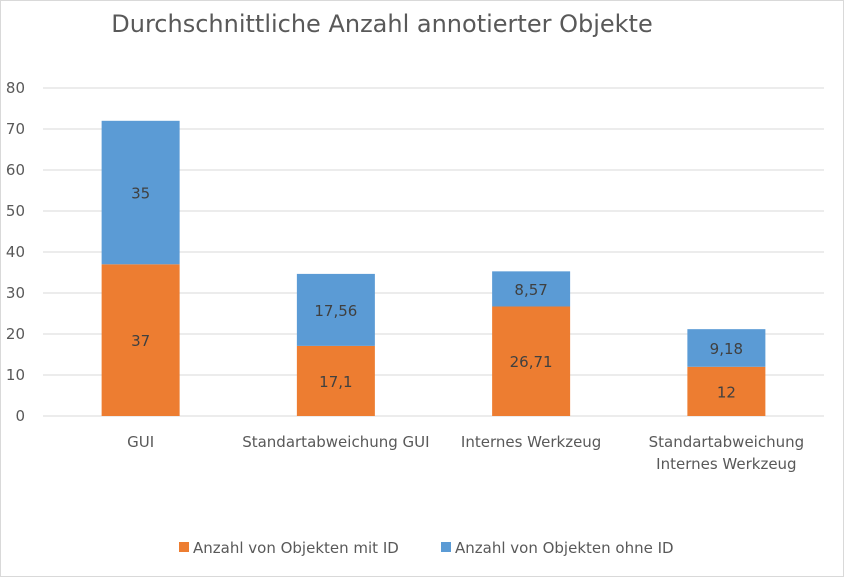 Image resolution: width=844 pixels, height=577 pixels. Describe the element at coordinates (15, 375) in the screenshot. I see `y-tick-label: 10` at that location.